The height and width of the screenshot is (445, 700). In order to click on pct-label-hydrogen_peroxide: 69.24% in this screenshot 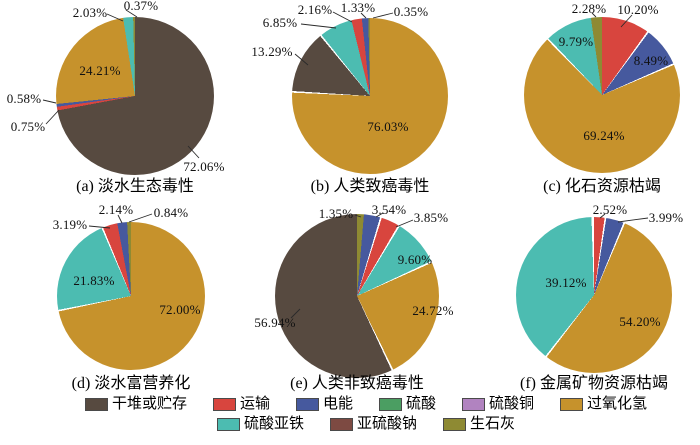, I will do `click(604, 135)`.